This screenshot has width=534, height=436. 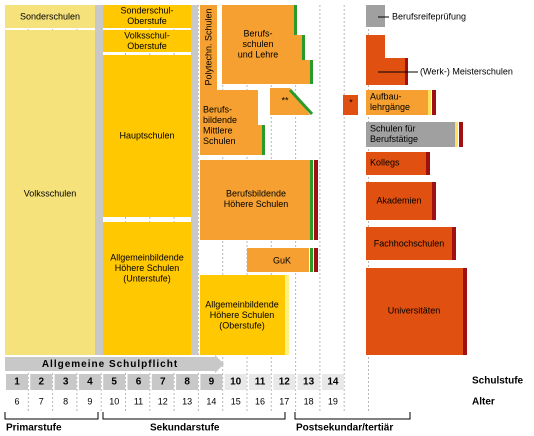 I want to click on compulsory-bar, so click(x=110, y=364).